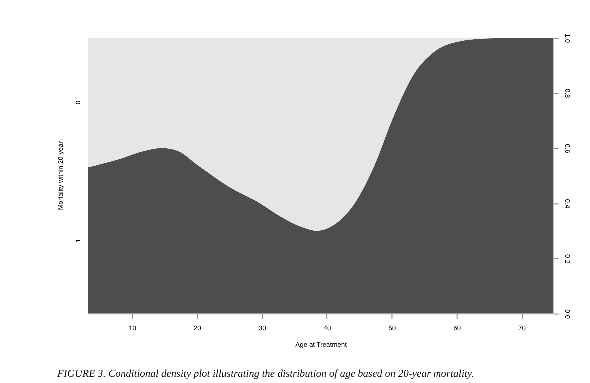 This screenshot has height=383, width=590. What do you see at coordinates (265, 374) in the screenshot?
I see `text: FIGURE 3. Conditional density plot illustrating the distribution of age based on 20-year mortality.` at bounding box center [265, 374].